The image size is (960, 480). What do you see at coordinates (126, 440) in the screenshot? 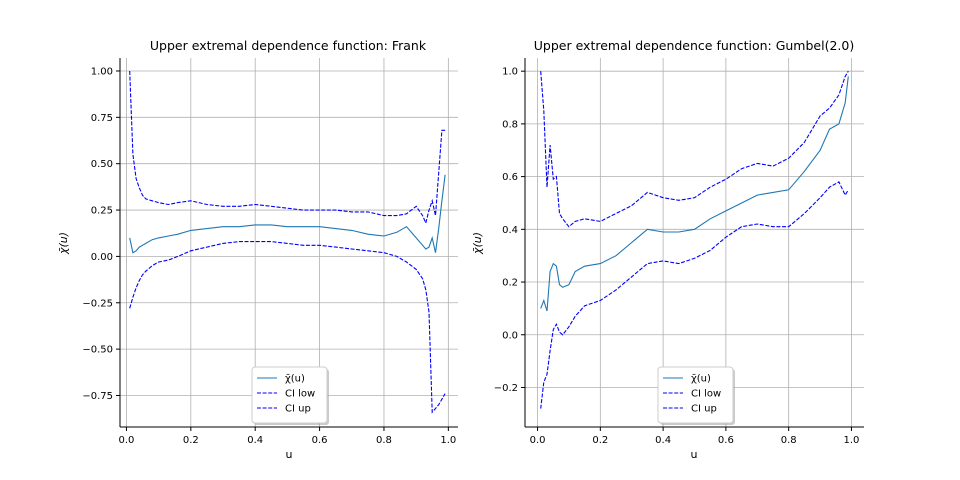
I see `frank-x-tick-label: 0.0` at bounding box center [126, 440].